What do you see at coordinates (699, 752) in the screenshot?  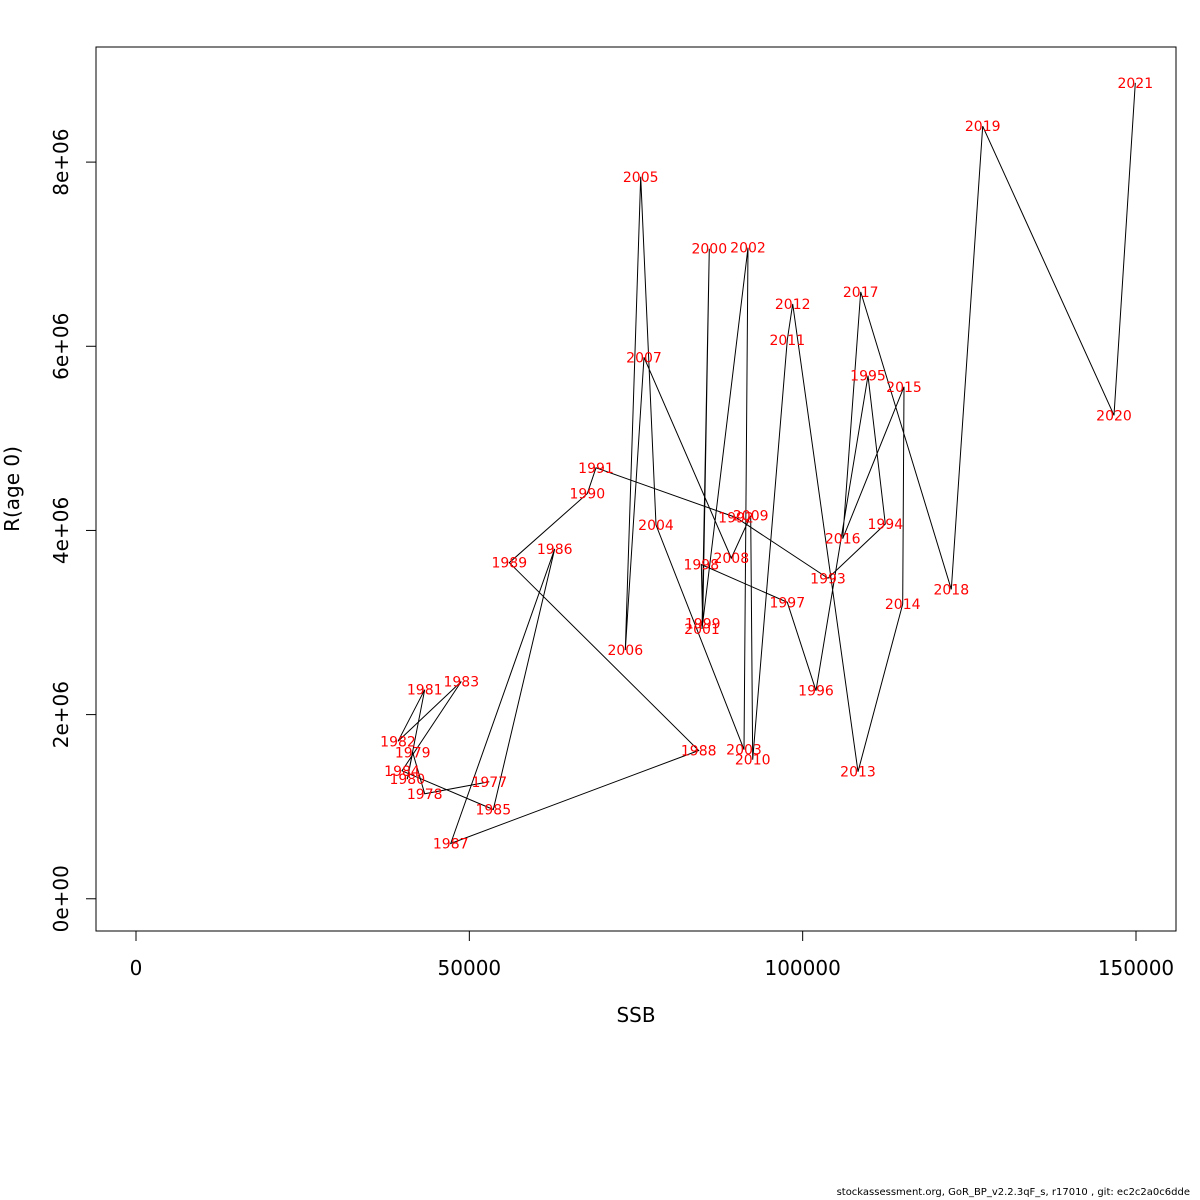 I see `year-label-1988: 1988` at bounding box center [699, 752].